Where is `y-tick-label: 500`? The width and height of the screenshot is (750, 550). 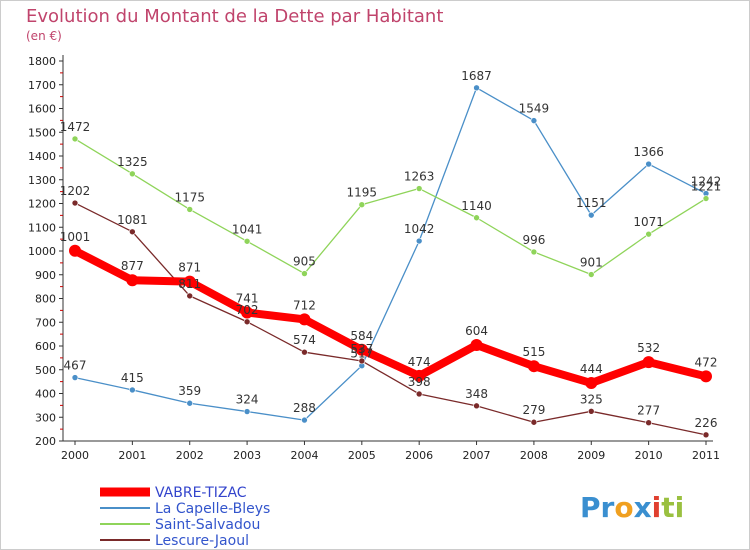 y-tick-label: 500 is located at coordinates (45, 370).